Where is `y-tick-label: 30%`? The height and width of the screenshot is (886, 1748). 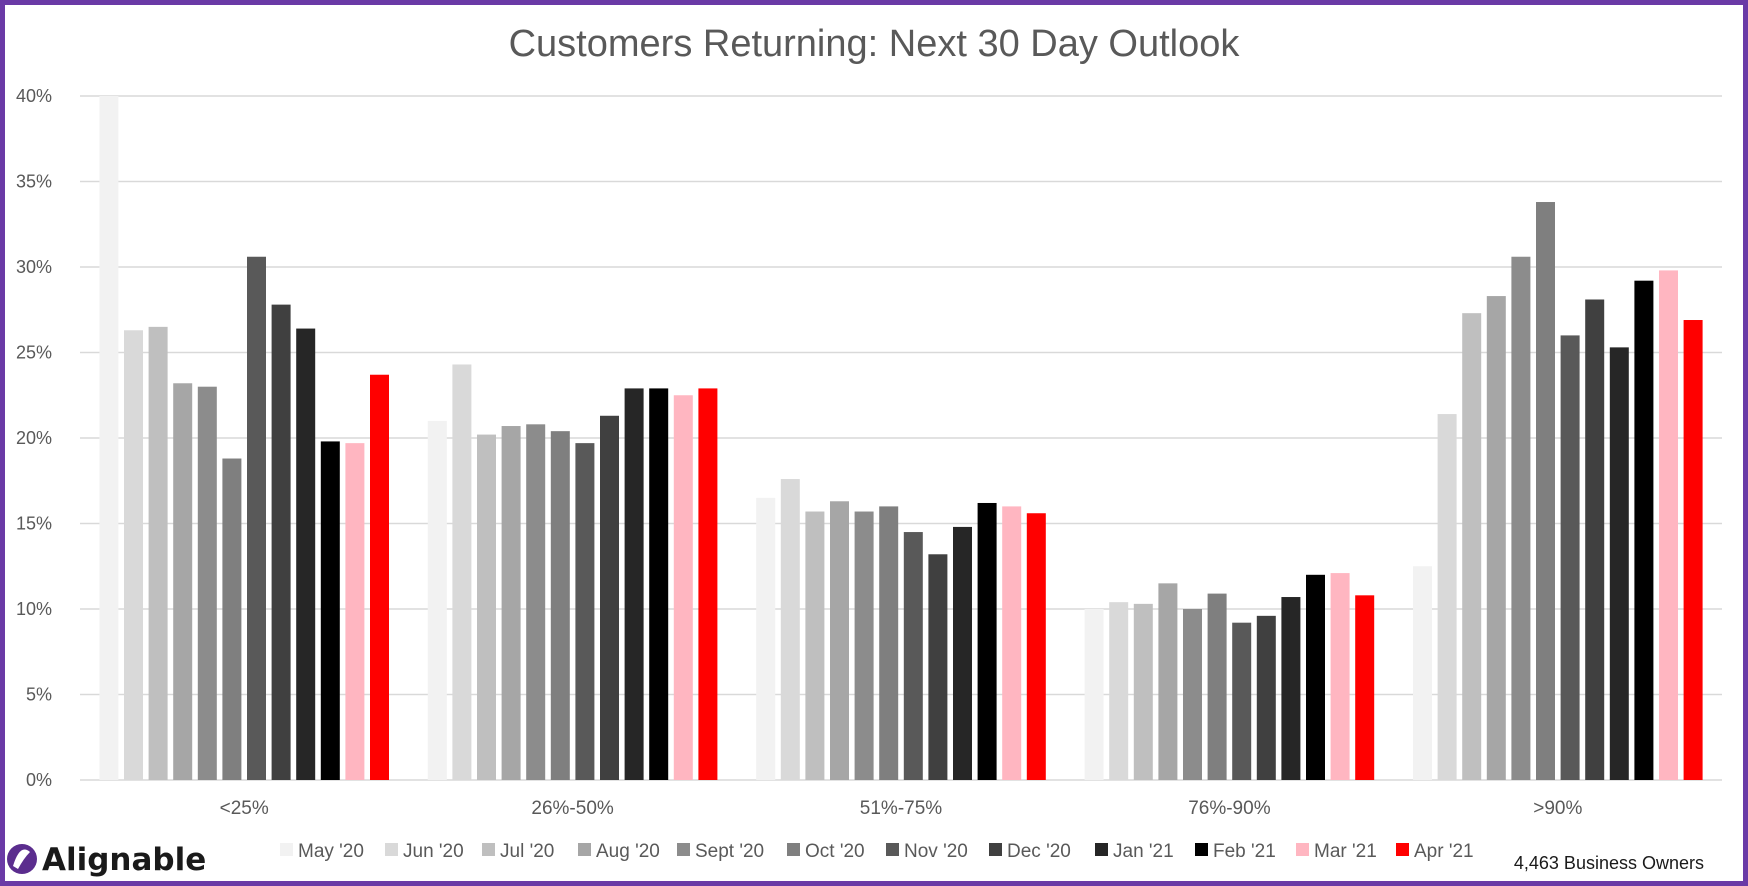 y-tick-label: 30% is located at coordinates (34, 267).